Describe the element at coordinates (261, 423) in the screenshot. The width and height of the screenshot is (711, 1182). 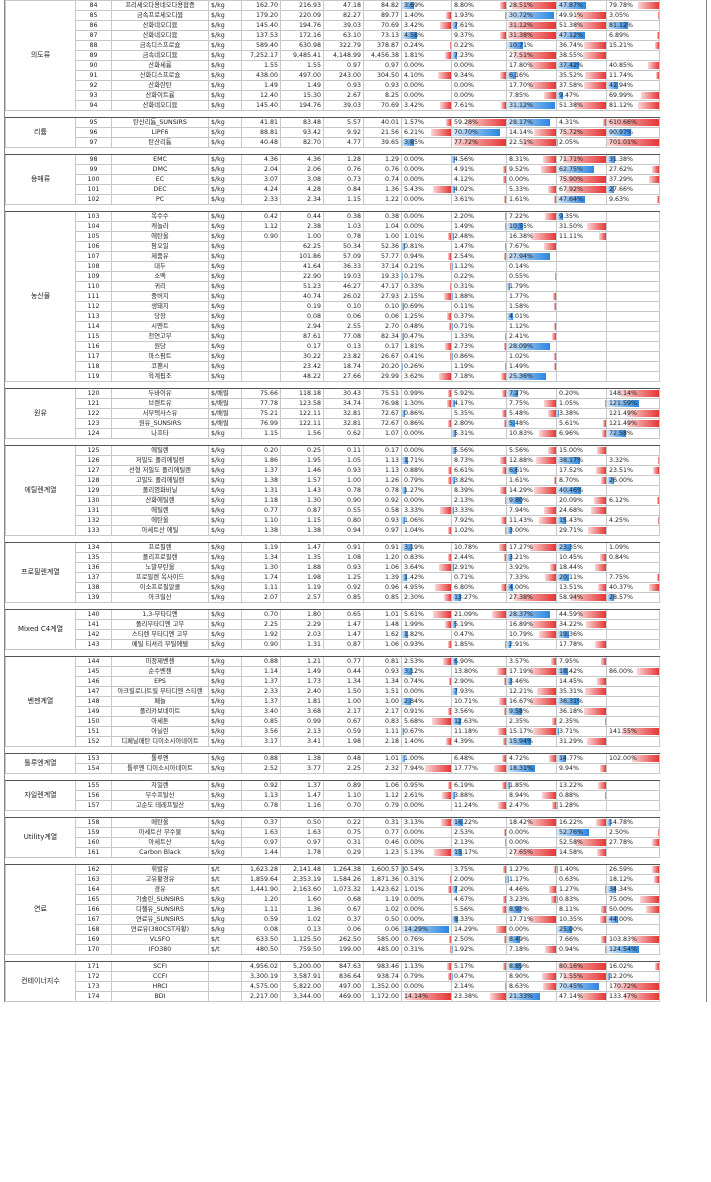
I see `v1-cell: 76.99` at that location.